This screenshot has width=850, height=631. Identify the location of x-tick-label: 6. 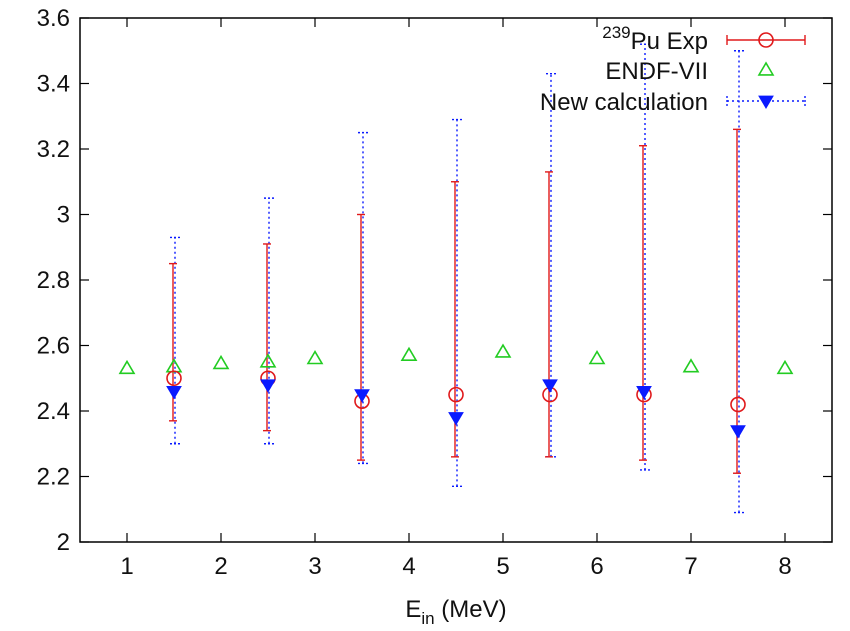
(596, 566).